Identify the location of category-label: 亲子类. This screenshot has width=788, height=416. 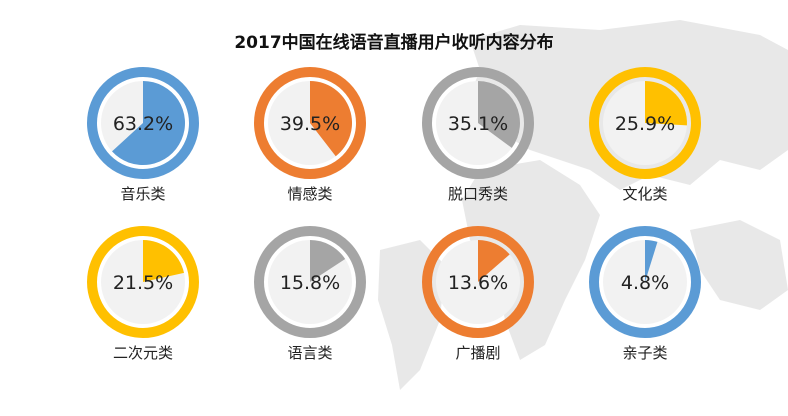
(644, 353).